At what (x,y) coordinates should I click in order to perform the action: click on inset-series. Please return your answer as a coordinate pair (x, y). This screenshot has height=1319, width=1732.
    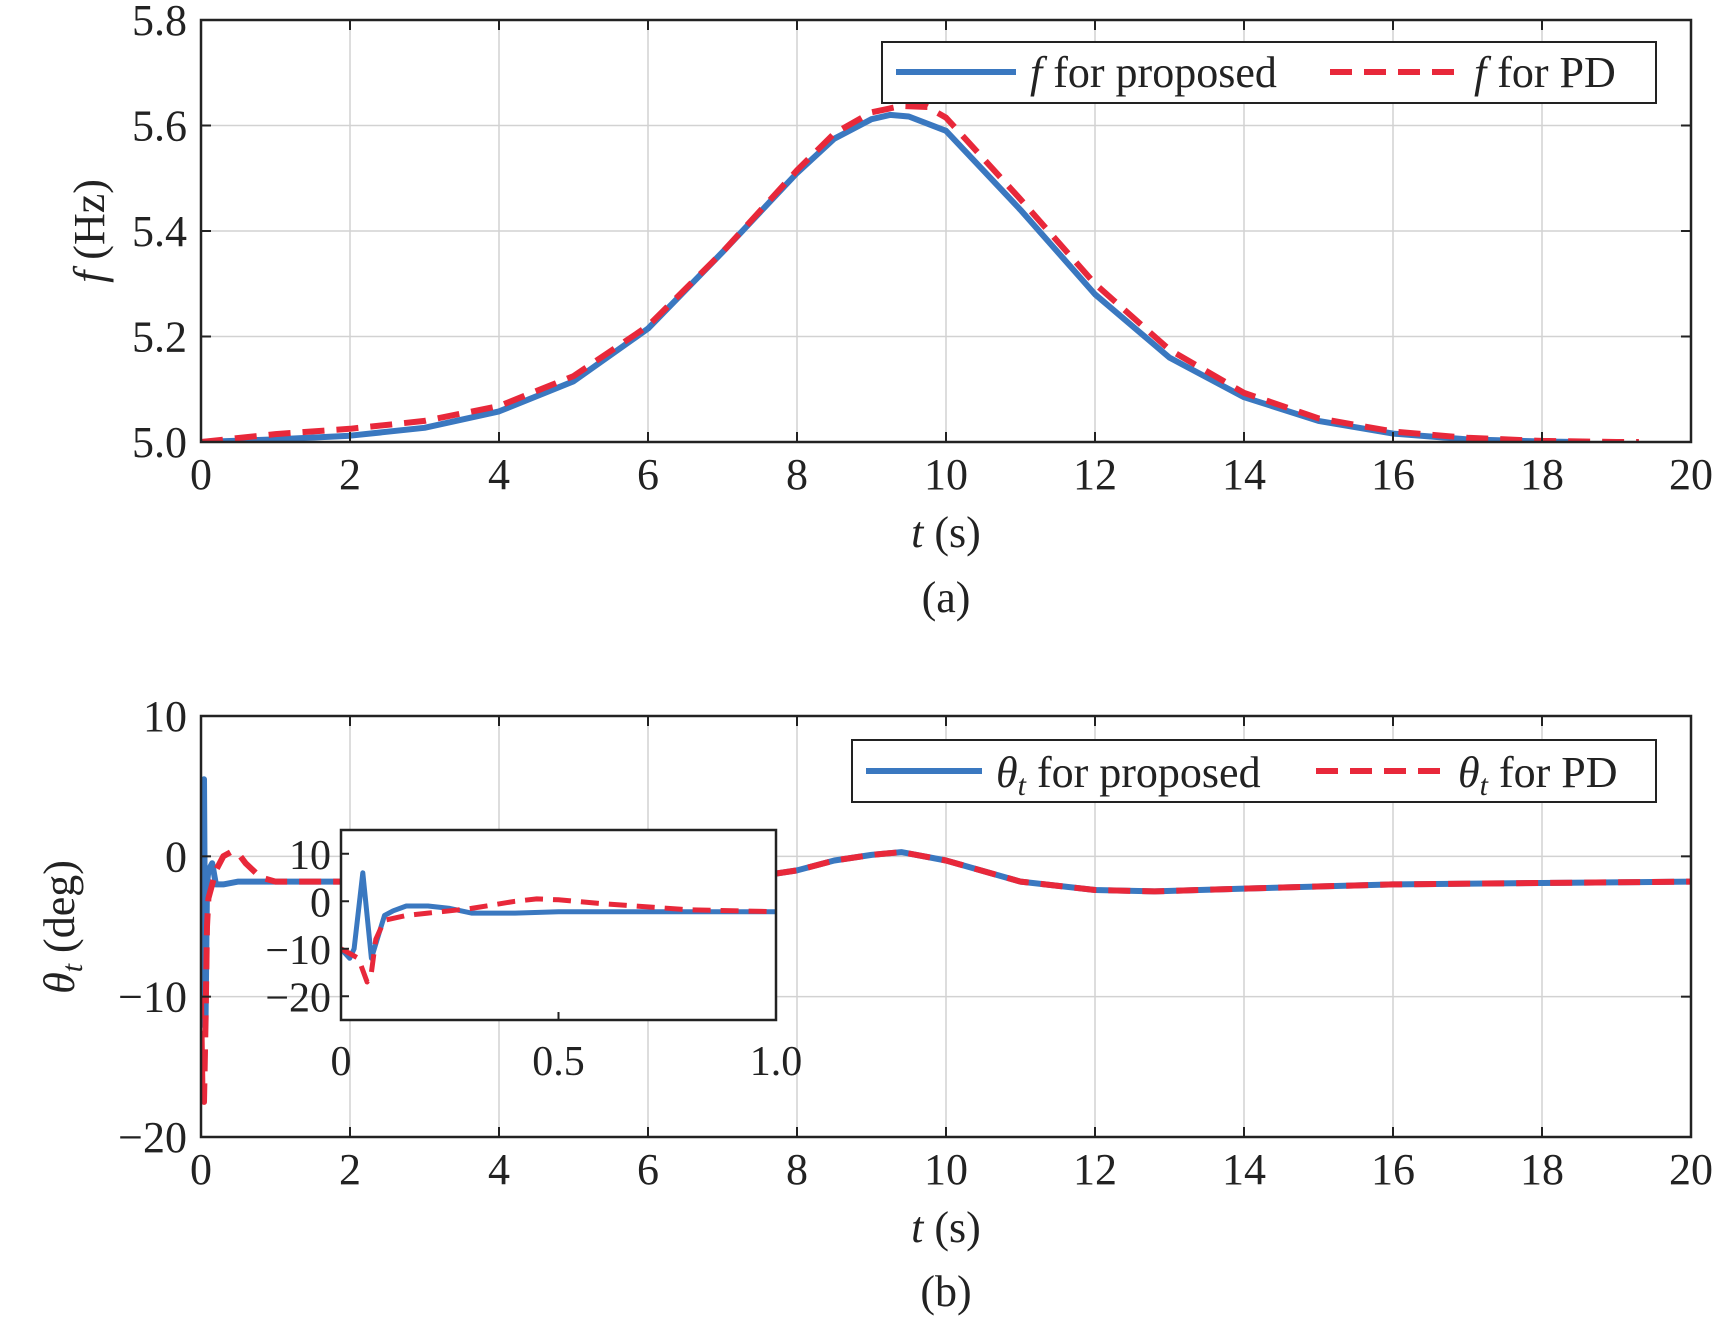
    Looking at the image, I should click on (558, 927).